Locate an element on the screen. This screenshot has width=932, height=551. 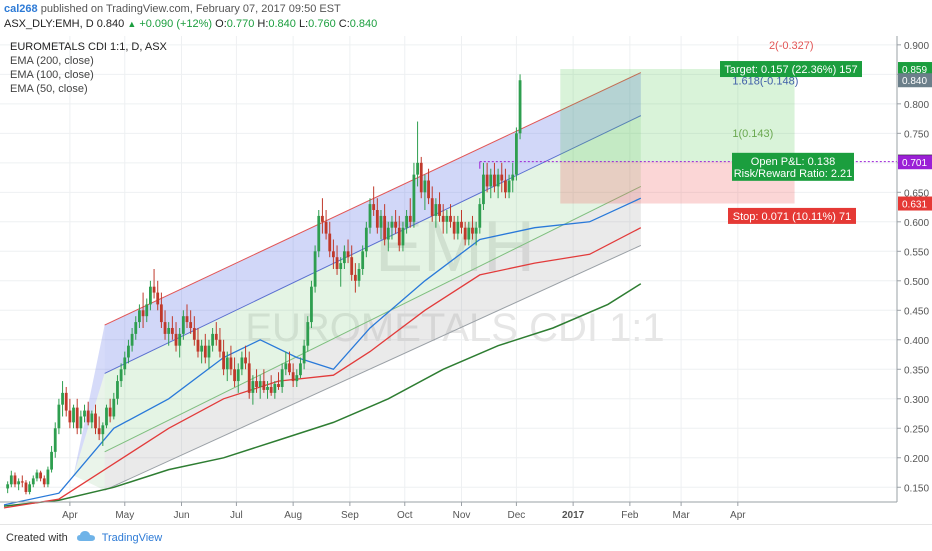
x-tick-label: May is located at coordinates (124, 515).